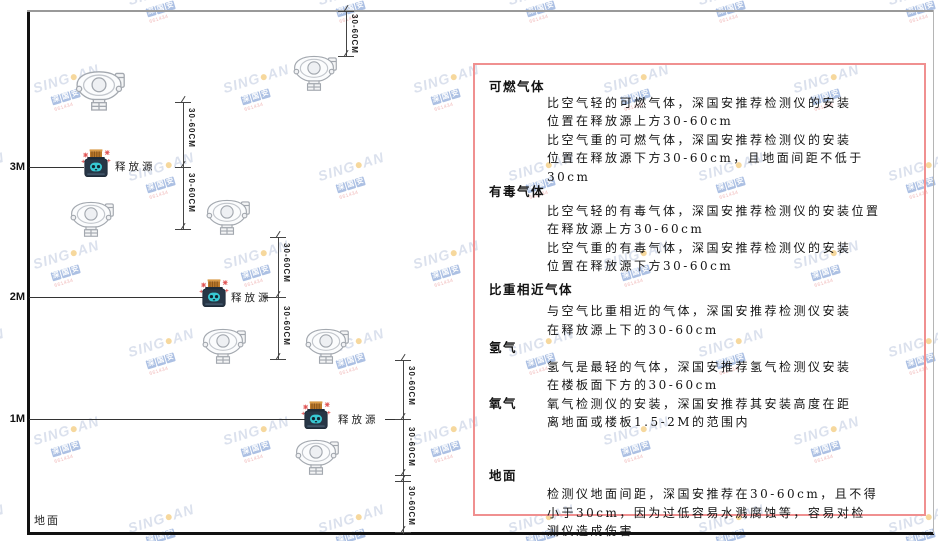 Image resolution: width=938 pixels, height=541 pixels. What do you see at coordinates (116, 297) in the screenshot?
I see `level-line-2m` at bounding box center [116, 297].